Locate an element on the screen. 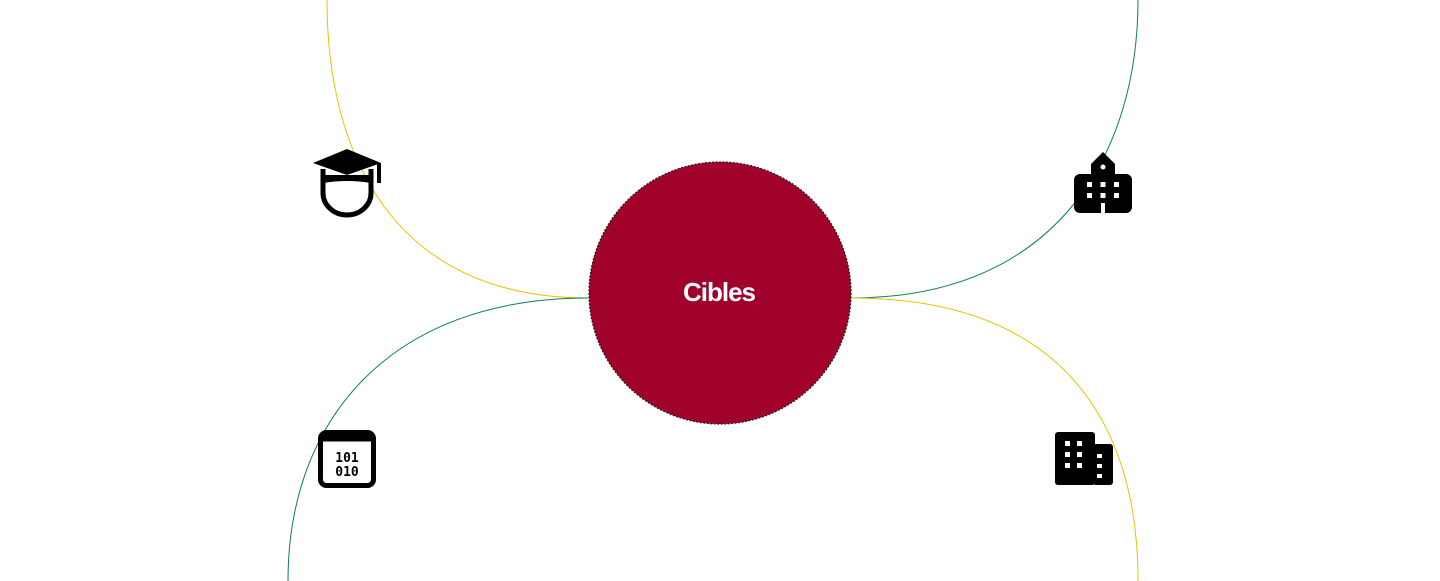 This screenshot has width=1440, height=581. center-node: Cibles is located at coordinates (720, 293).